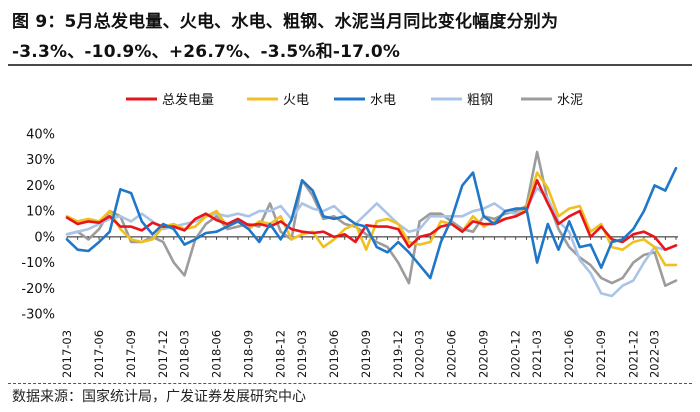 This screenshot has width=700, height=412. What do you see at coordinates (40, 135) in the screenshot?
I see `y-tick-label: 40%` at bounding box center [40, 135].